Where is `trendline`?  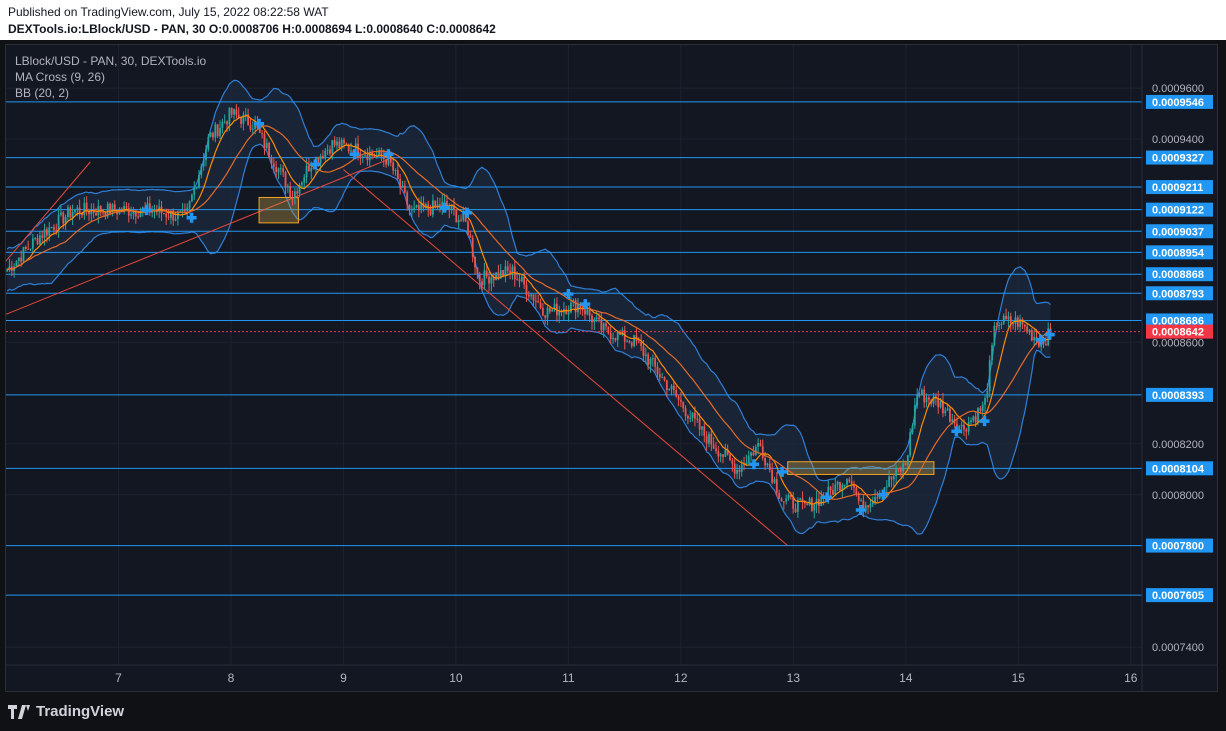
trendline is located at coordinates (197, 236).